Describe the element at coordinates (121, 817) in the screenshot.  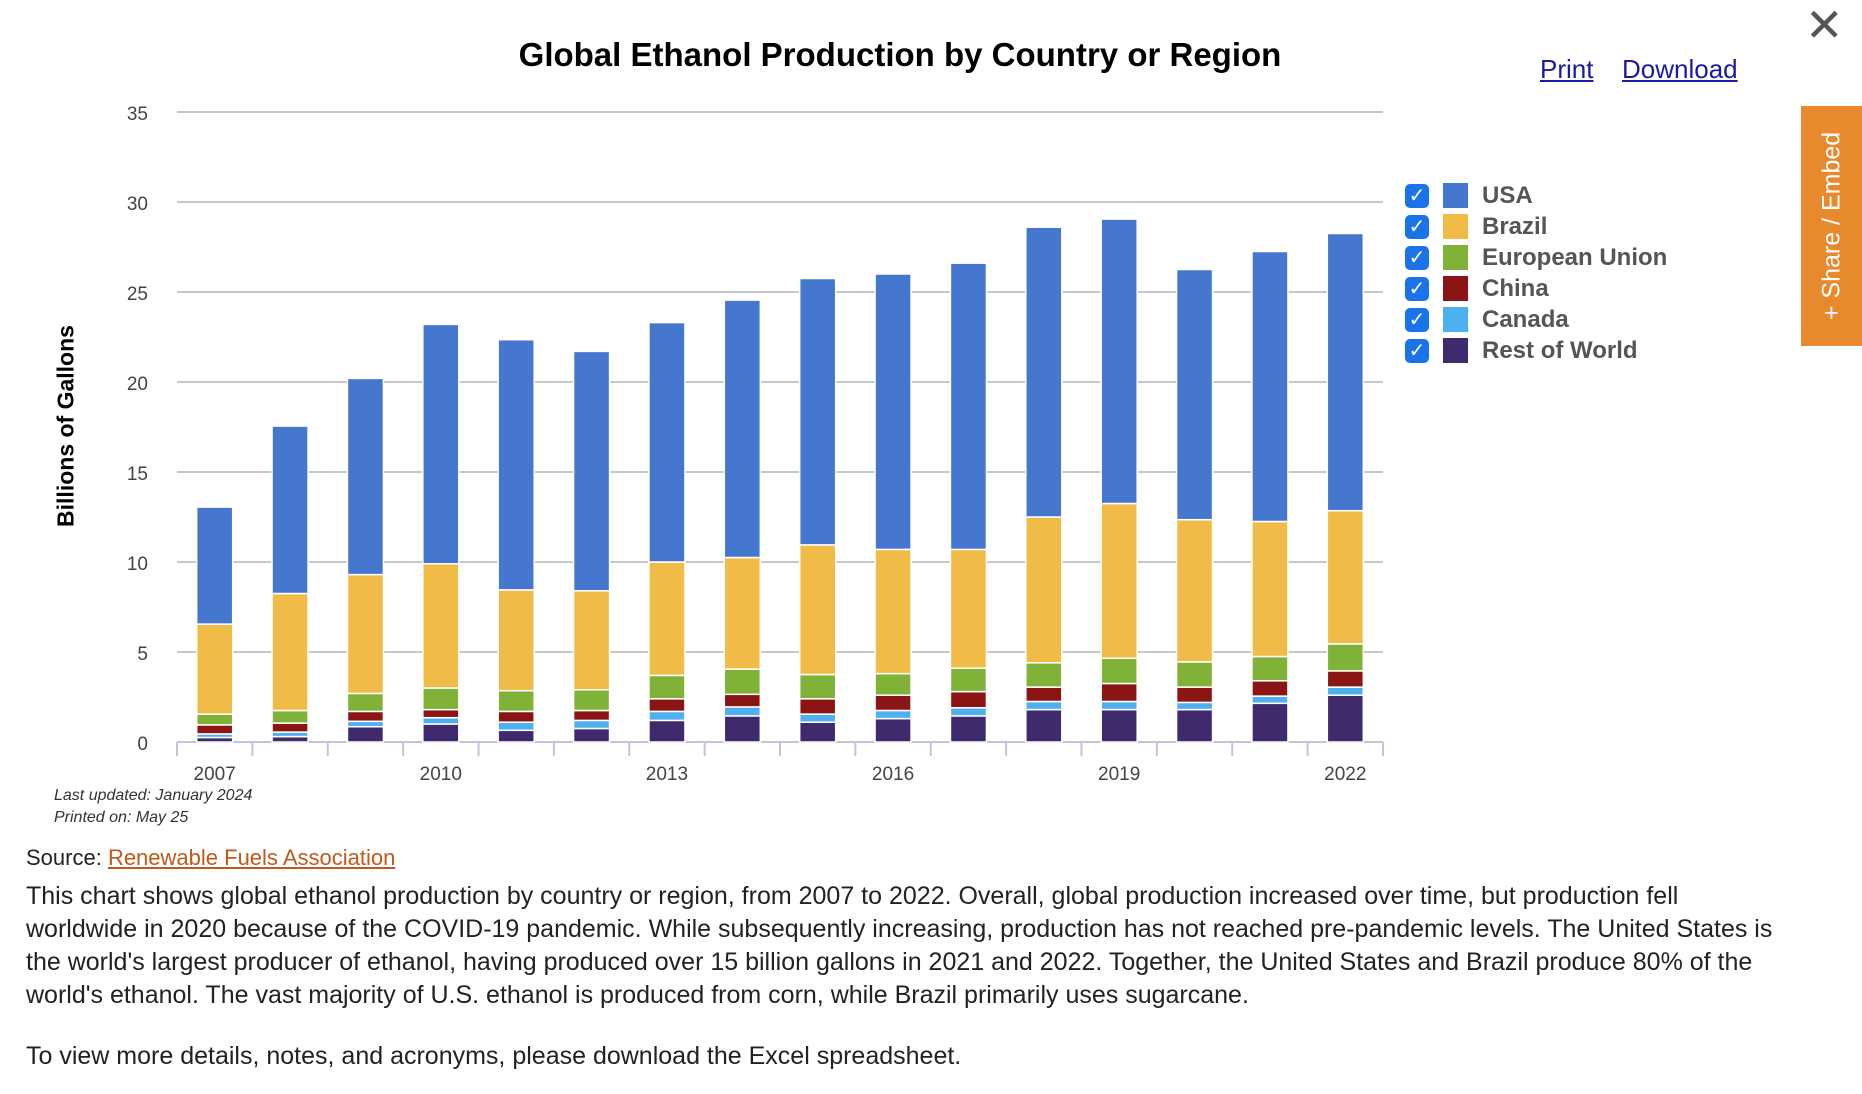
I see `printed-on: Printed on: May 25` at that location.